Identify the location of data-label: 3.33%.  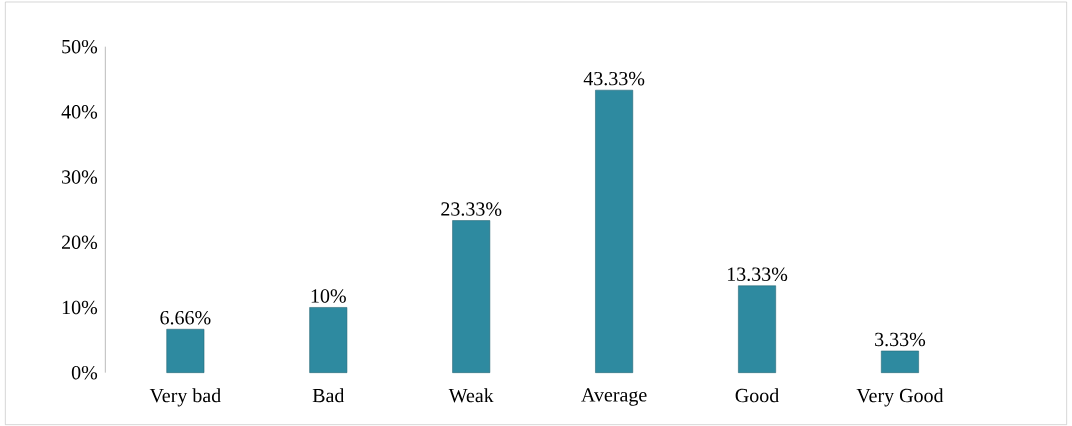
(900, 339).